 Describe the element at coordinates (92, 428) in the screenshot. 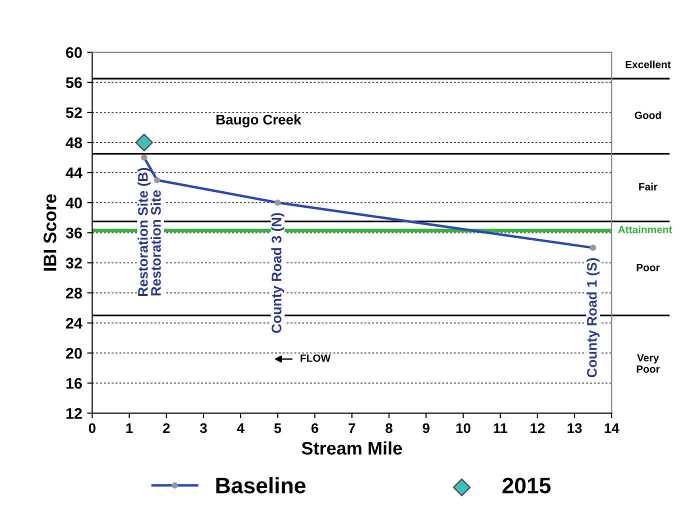

I see `x-tick-label: 0` at that location.